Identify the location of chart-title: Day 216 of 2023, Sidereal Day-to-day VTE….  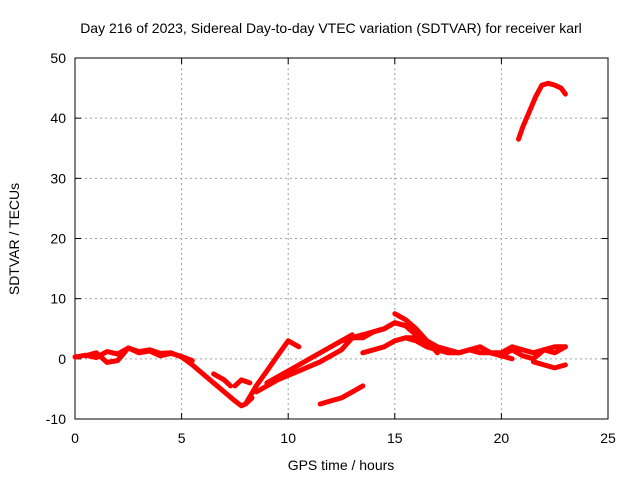
(331, 28).